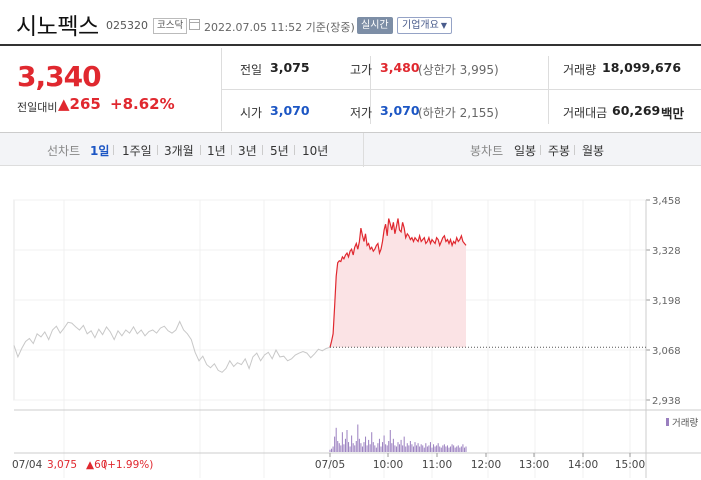  What do you see at coordinates (247, 151) in the screenshot?
I see `tab-3y: 3년` at bounding box center [247, 151].